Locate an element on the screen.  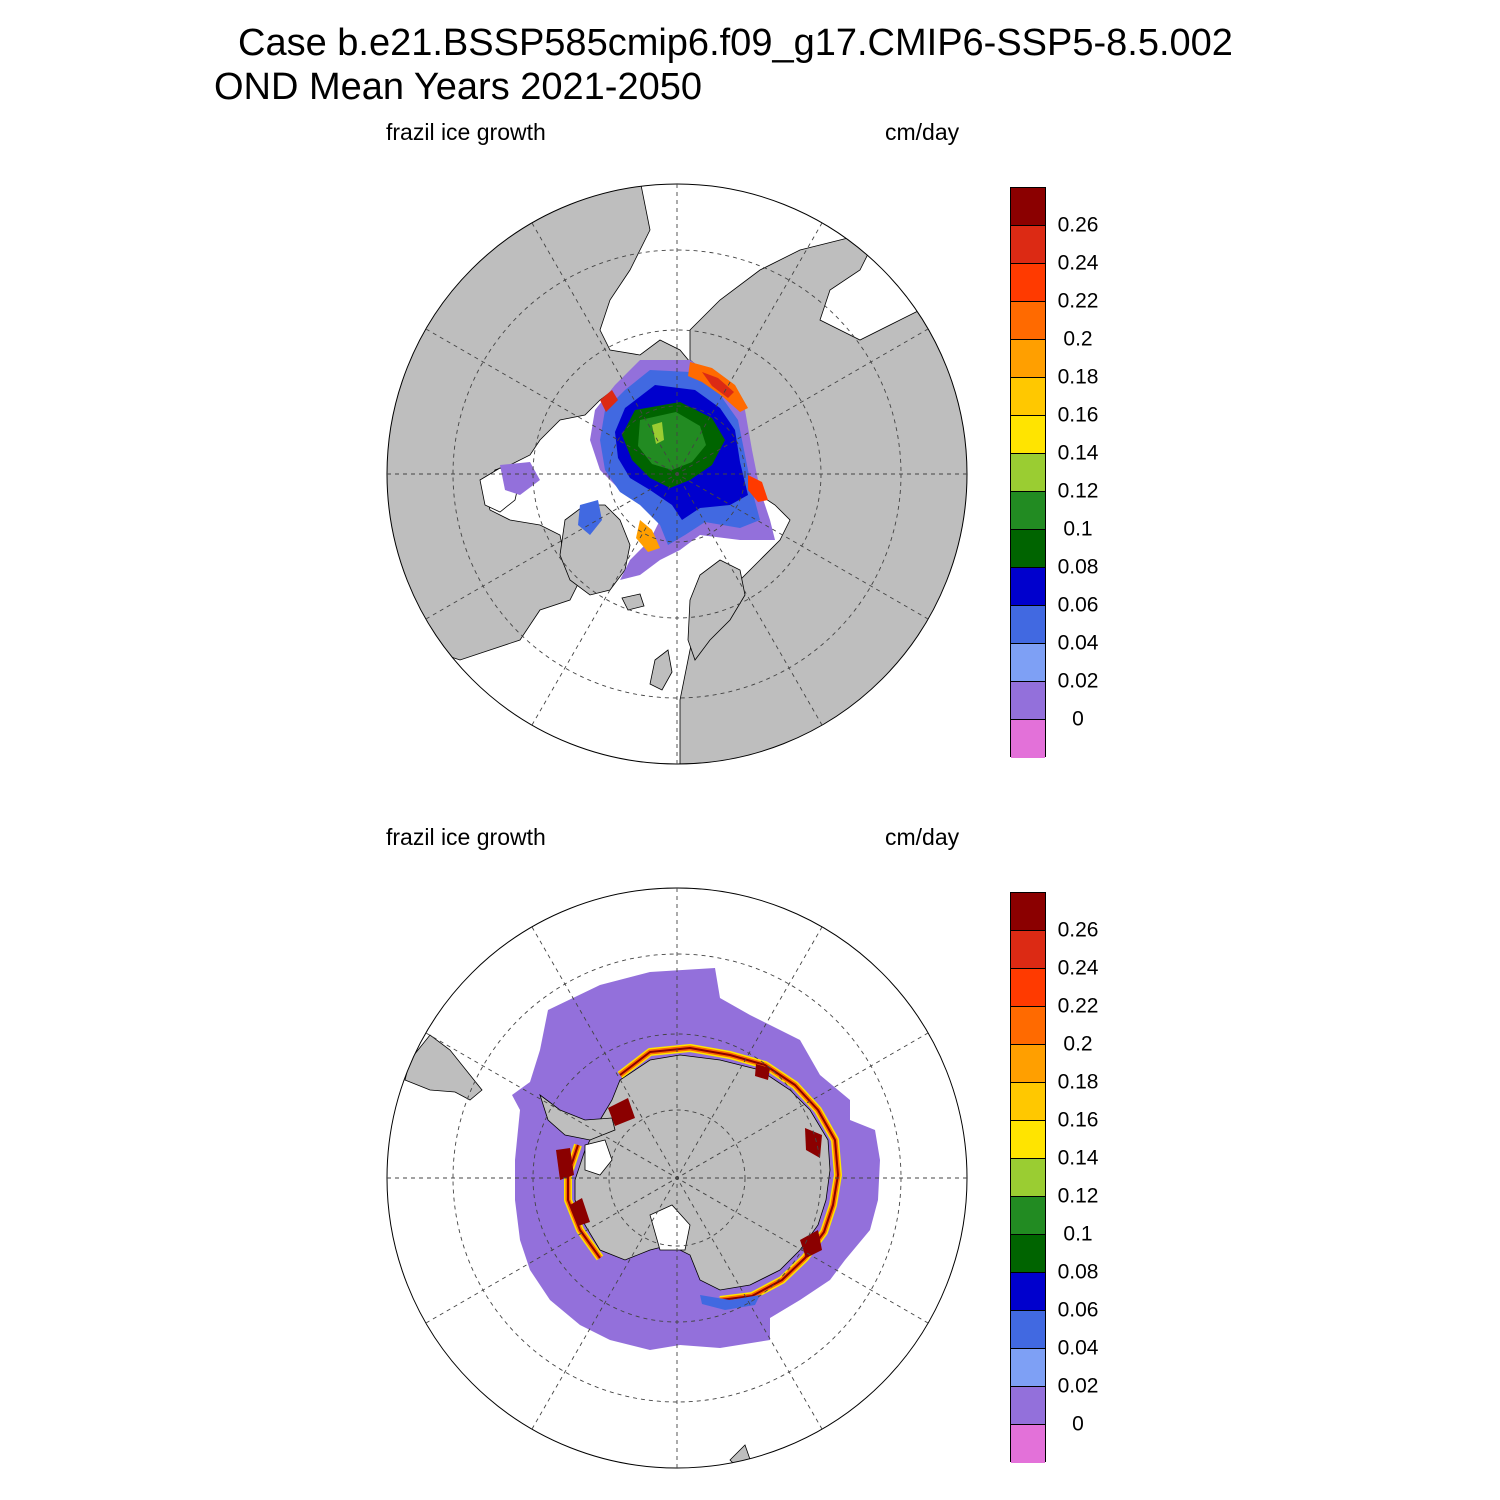
north-colorbar-tick-label: 0.12 is located at coordinates (1078, 491).